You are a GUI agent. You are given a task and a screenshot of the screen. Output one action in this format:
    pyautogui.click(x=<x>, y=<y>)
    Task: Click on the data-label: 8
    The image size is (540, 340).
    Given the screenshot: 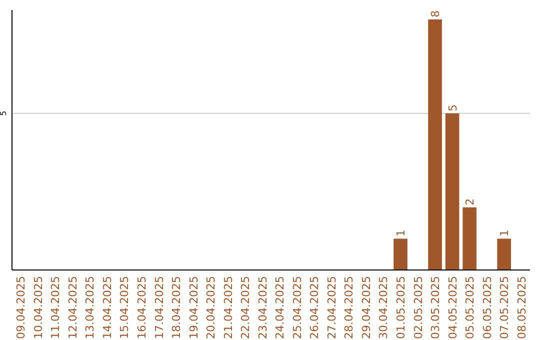 What is the action you would take?
    pyautogui.click(x=435, y=14)
    